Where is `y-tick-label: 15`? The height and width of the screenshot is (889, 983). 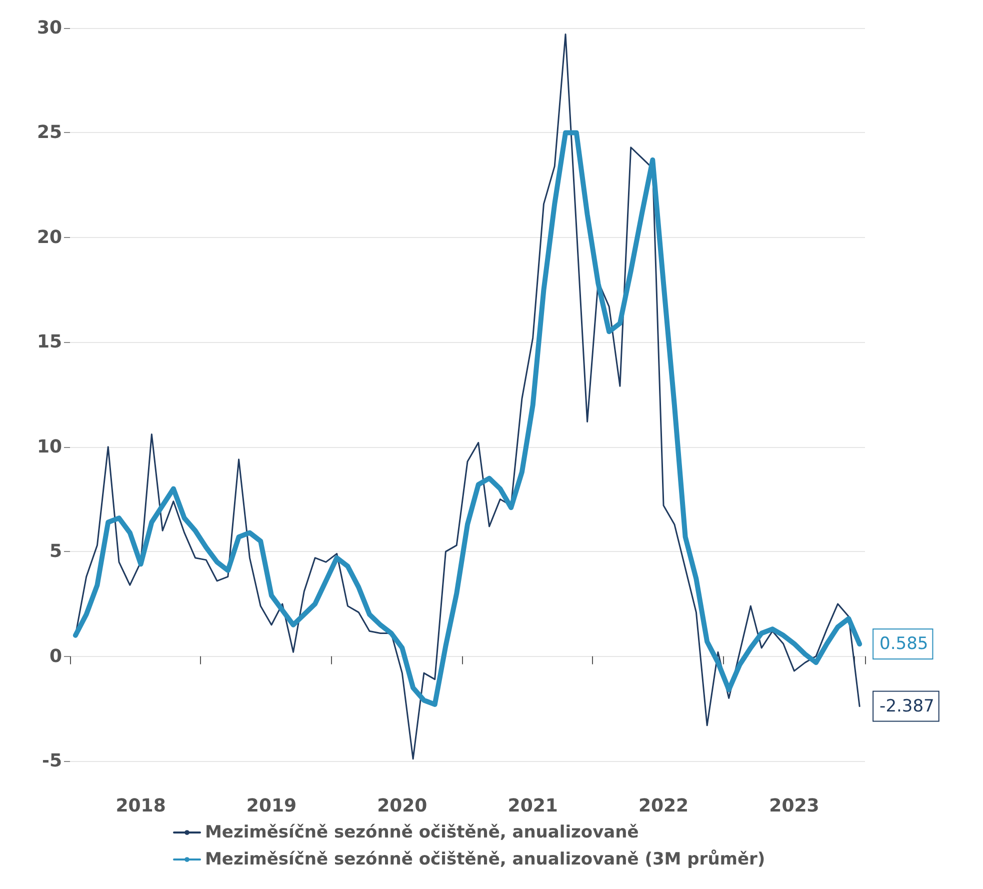 y-tick-label: 15 is located at coordinates (49, 342).